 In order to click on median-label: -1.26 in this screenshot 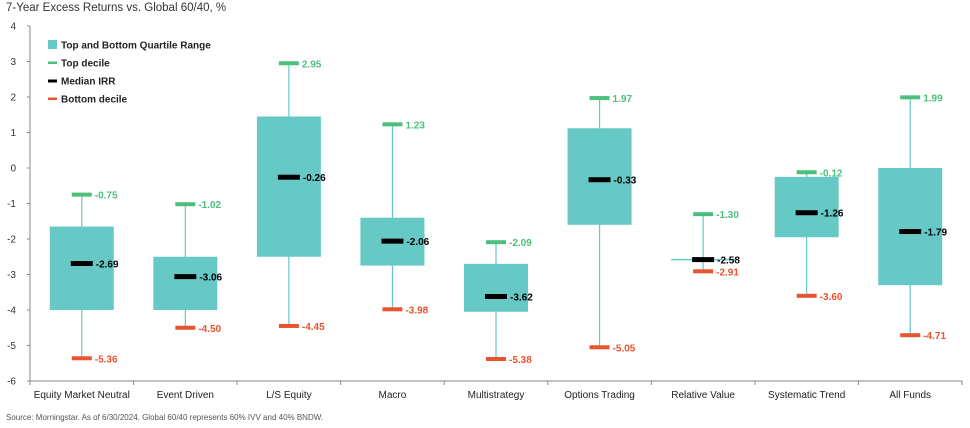, I will do `click(832, 214)`.